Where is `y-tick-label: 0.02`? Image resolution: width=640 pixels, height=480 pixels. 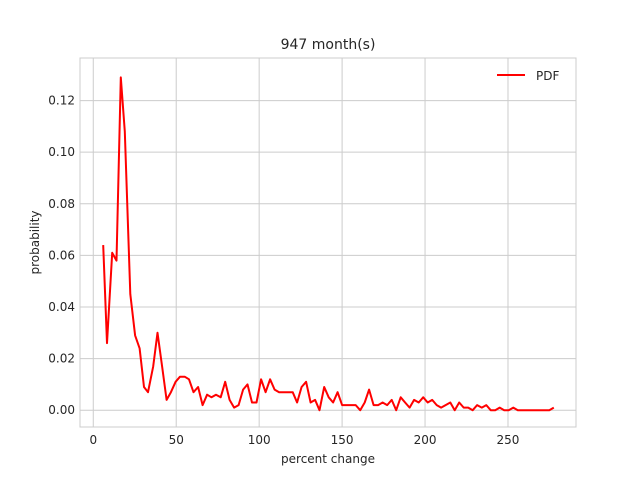
y-tick-label: 0.02 is located at coordinates (61, 359).